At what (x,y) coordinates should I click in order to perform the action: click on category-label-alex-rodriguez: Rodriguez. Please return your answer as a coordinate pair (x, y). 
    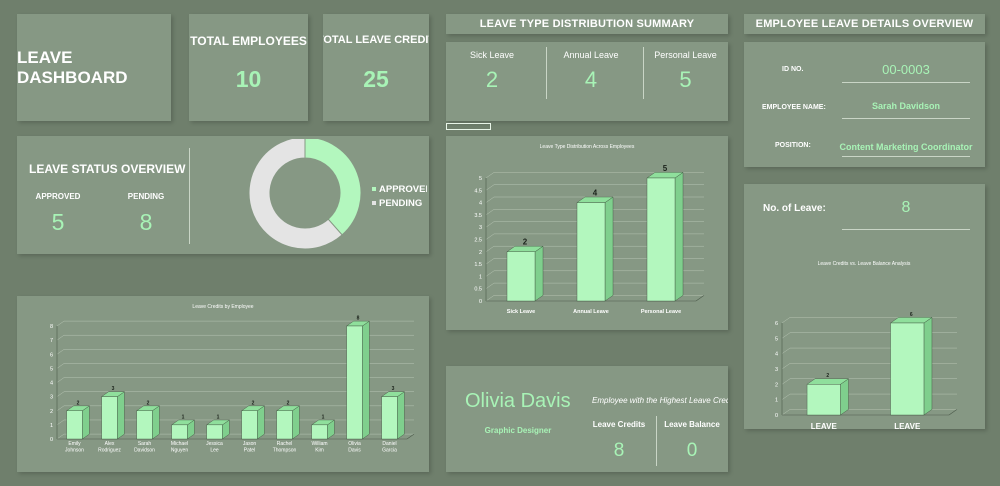
    Looking at the image, I should click on (109, 451).